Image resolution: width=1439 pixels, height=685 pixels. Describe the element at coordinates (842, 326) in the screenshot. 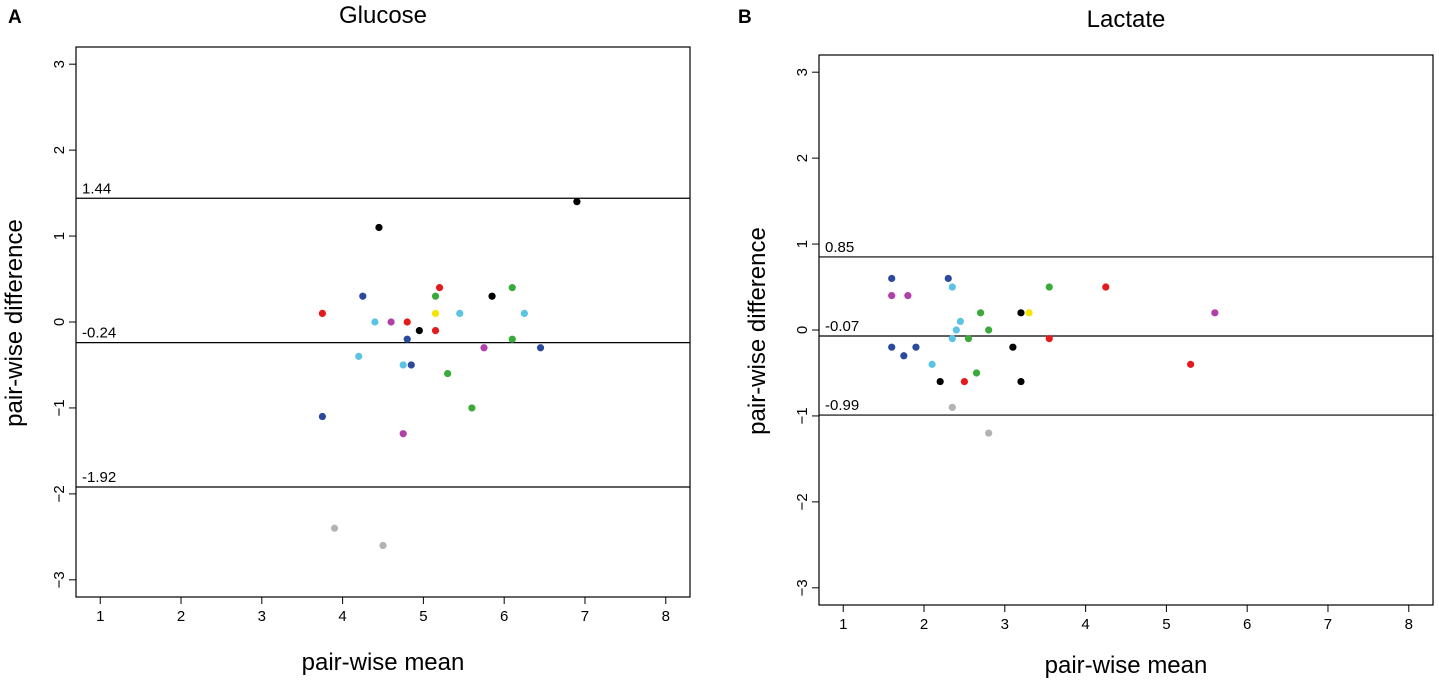

I see `reference-line-label: -0.07` at that location.